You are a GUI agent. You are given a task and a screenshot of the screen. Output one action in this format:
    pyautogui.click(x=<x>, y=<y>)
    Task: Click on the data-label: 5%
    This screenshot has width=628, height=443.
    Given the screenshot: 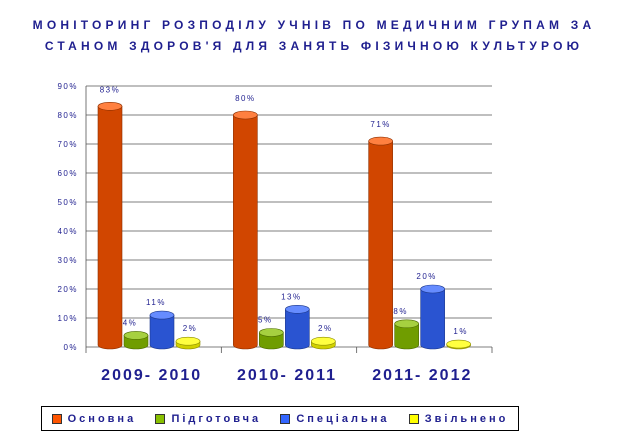 What is the action you would take?
    pyautogui.click(x=265, y=320)
    